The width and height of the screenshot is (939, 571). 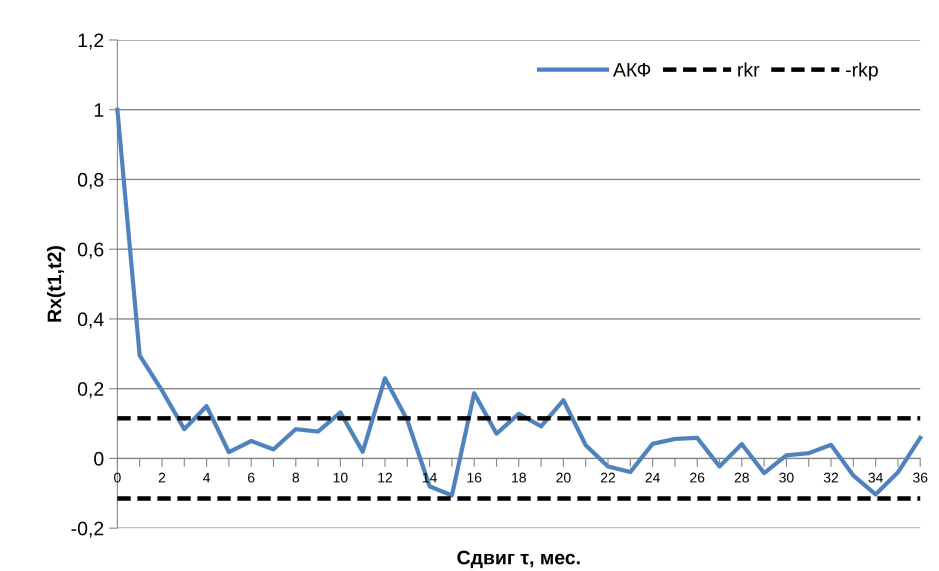 I want to click on x-tick-label: 4, so click(x=206, y=477).